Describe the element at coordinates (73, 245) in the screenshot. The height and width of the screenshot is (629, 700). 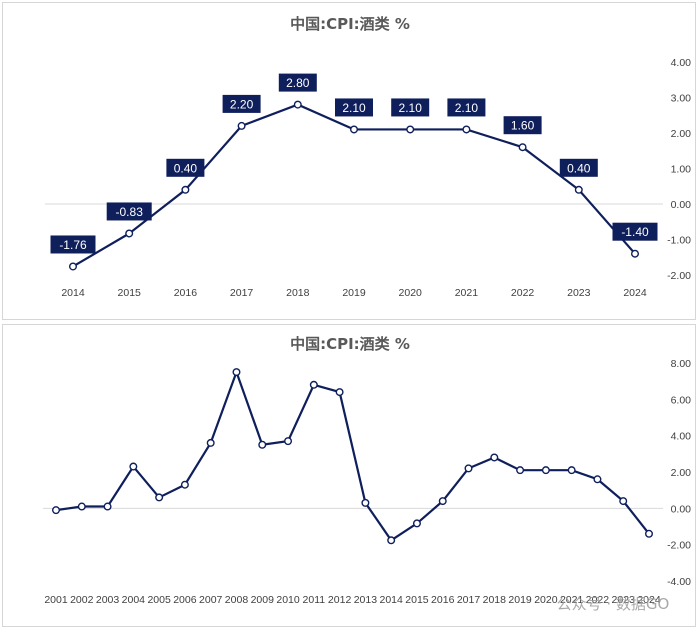
I see `data-label-text: -1.76` at that location.